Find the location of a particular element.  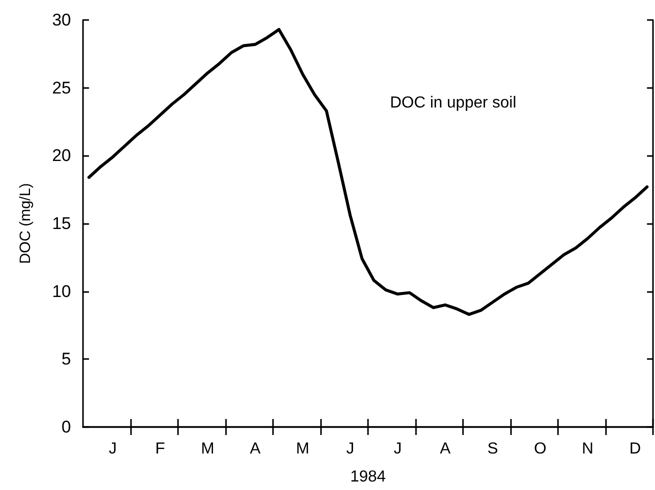

y-tick-label: 10 is located at coordinates (61, 291).